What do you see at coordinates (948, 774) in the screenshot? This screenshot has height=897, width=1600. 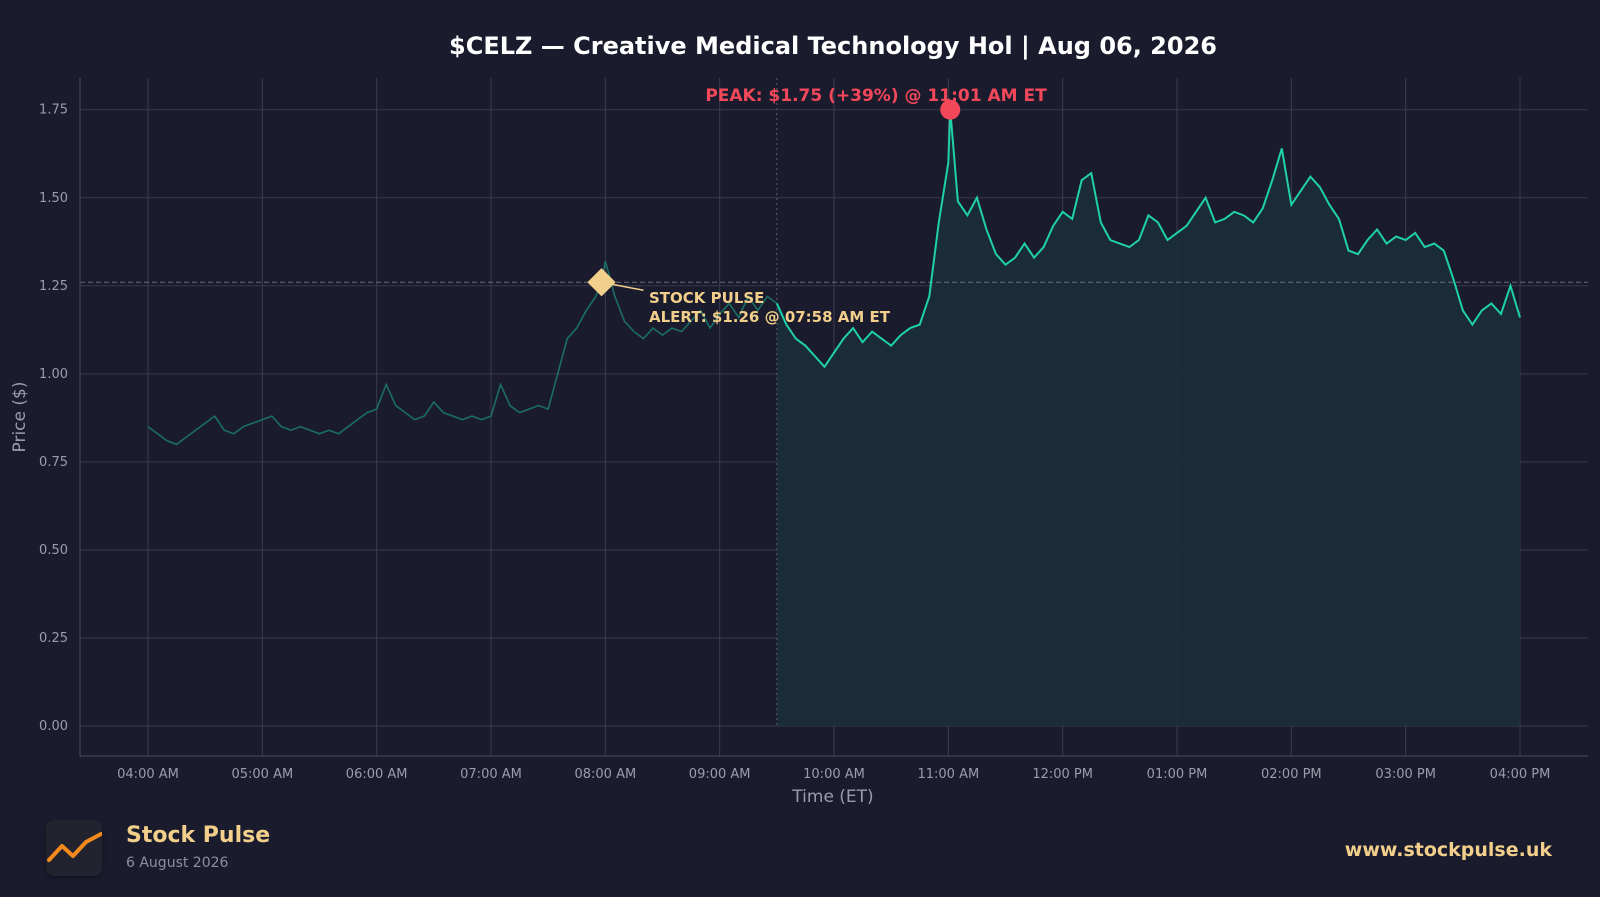 I see `x-tick-label: 11:00 AM` at bounding box center [948, 774].